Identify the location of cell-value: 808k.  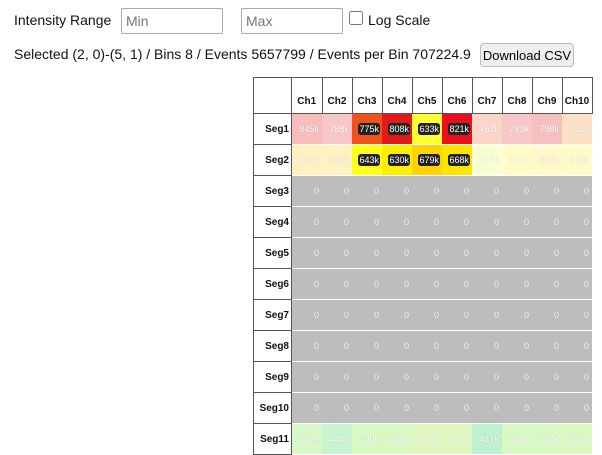
(399, 129).